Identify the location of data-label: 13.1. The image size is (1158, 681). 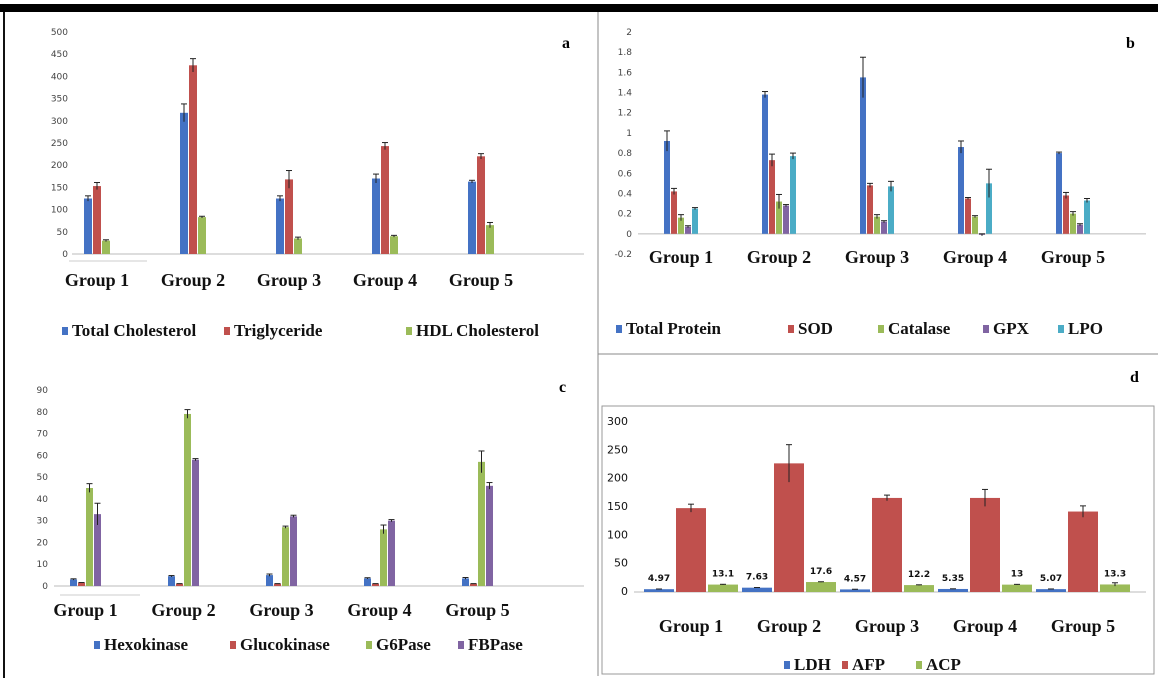
(723, 575).